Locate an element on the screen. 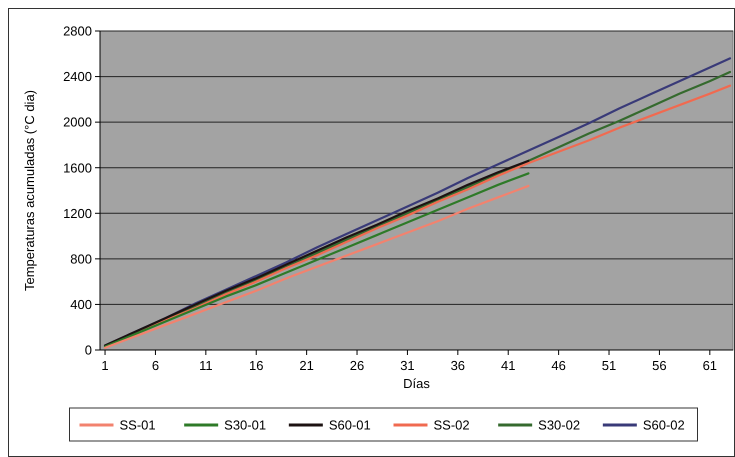  legend-label: SS-02 is located at coordinates (452, 425).